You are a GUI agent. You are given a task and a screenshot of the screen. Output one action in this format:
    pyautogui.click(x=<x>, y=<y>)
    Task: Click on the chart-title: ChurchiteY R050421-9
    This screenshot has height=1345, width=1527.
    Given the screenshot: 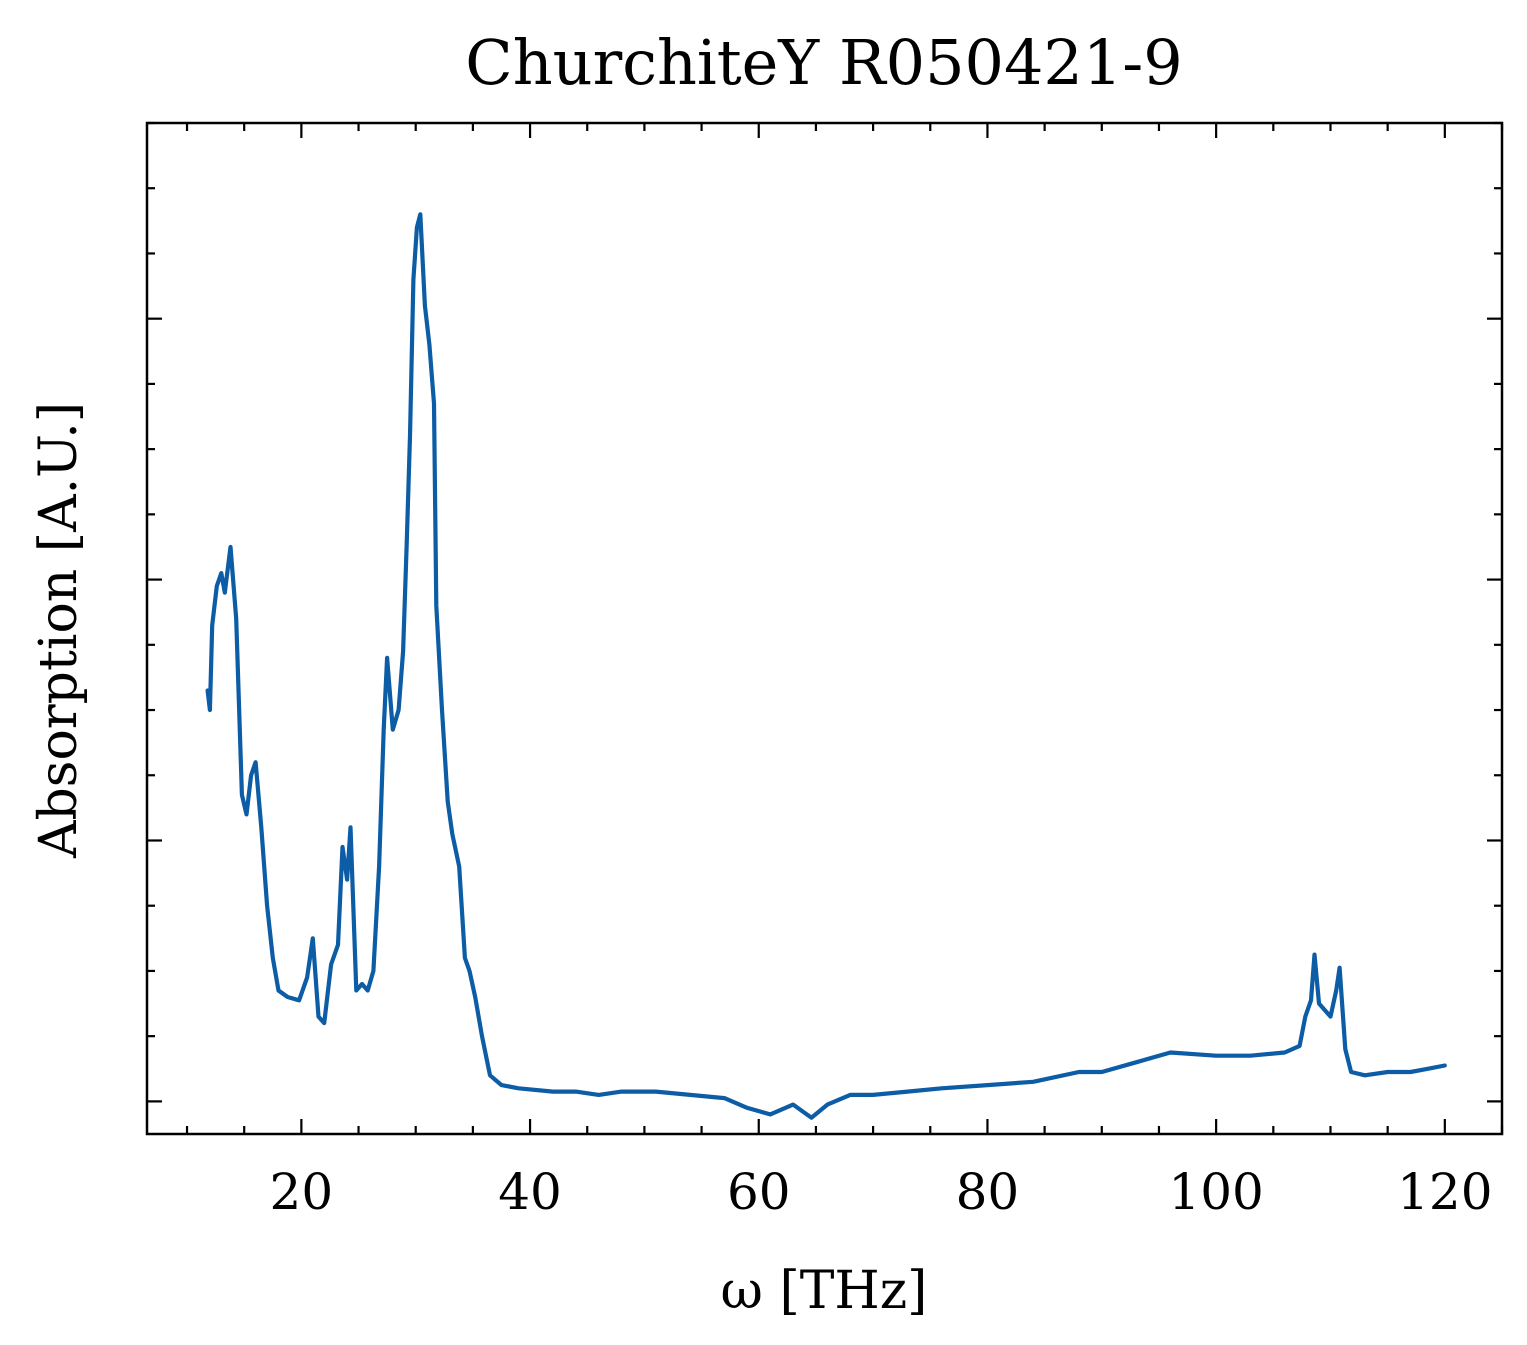 What is the action you would take?
    pyautogui.click(x=823, y=62)
    